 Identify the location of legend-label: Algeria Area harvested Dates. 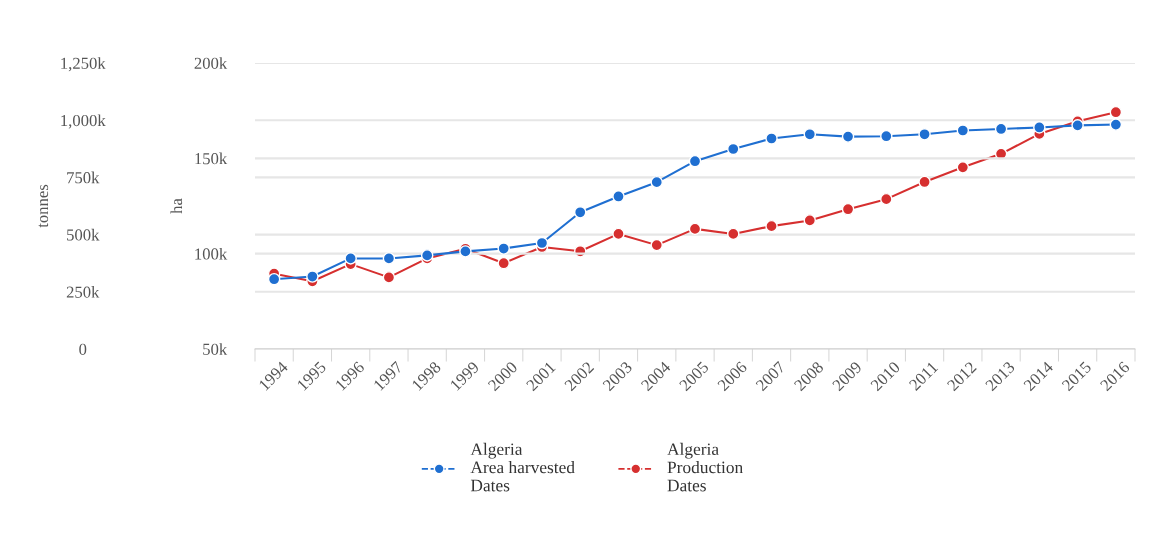
(522, 467).